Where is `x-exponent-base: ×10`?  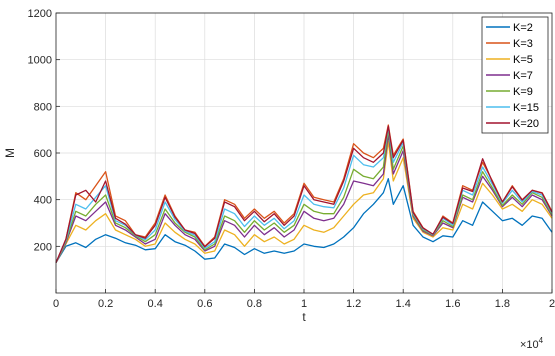
x-exponent-base: ×10 is located at coordinates (529, 345).